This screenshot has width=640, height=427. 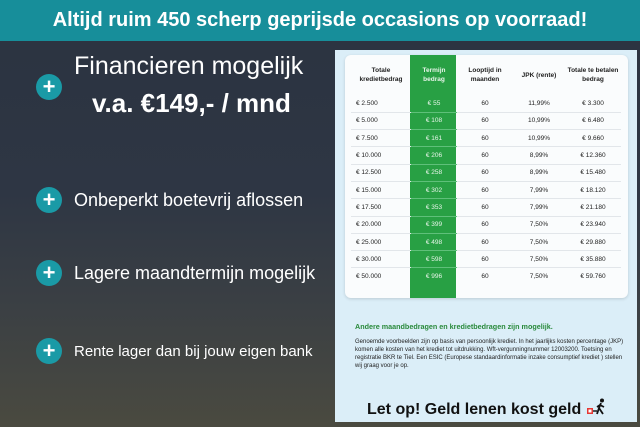 What do you see at coordinates (485, 75) in the screenshot?
I see `column-header: Looptijd in maanden` at bounding box center [485, 75].